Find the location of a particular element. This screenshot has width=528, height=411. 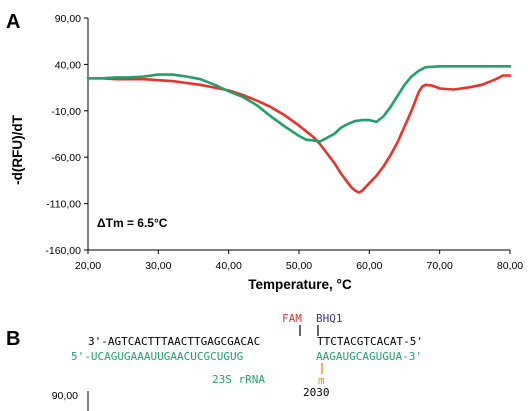

delta-tm-annotation: ΔTm = 6.5°C is located at coordinates (132, 223).